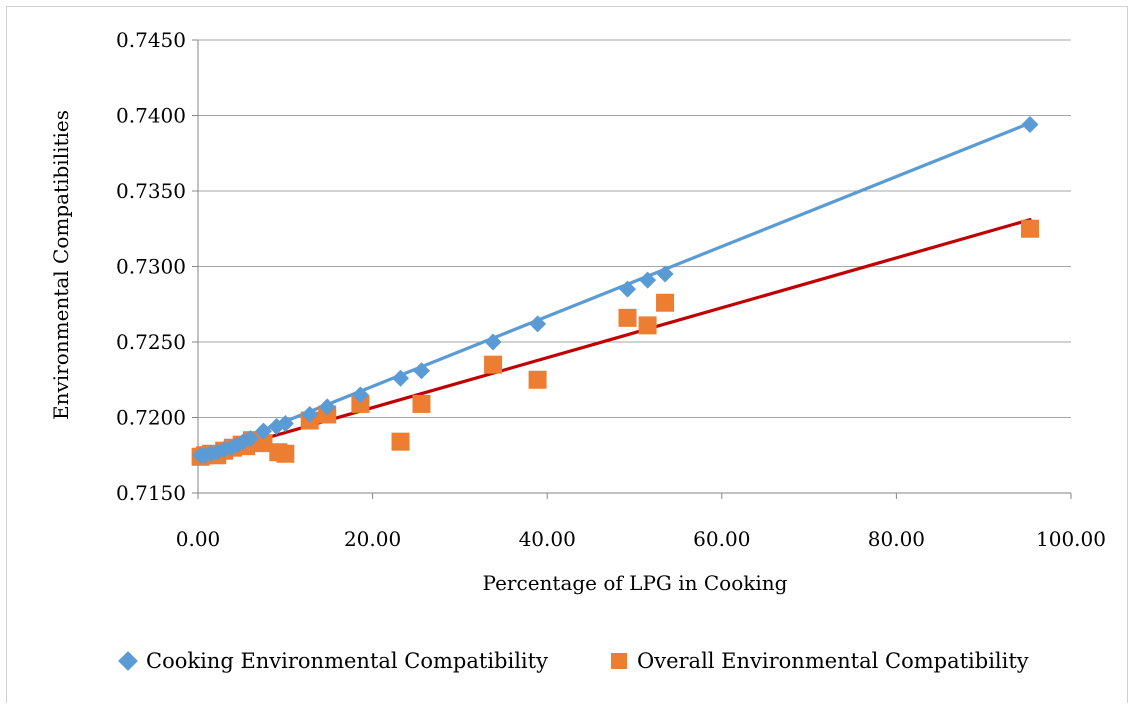  What do you see at coordinates (721, 539) in the screenshot?
I see `x-tick-label: 60.00` at bounding box center [721, 539].